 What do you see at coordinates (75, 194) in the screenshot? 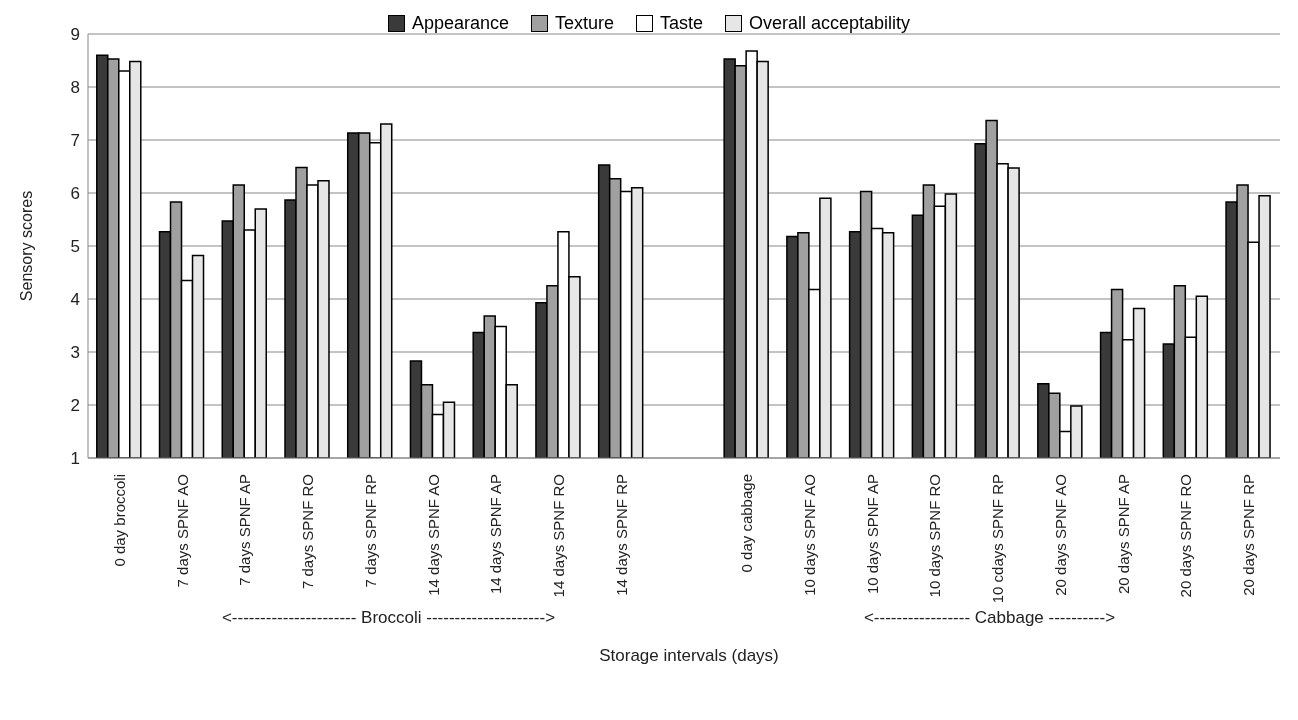
I see `y-tick-label: 6` at bounding box center [75, 194].